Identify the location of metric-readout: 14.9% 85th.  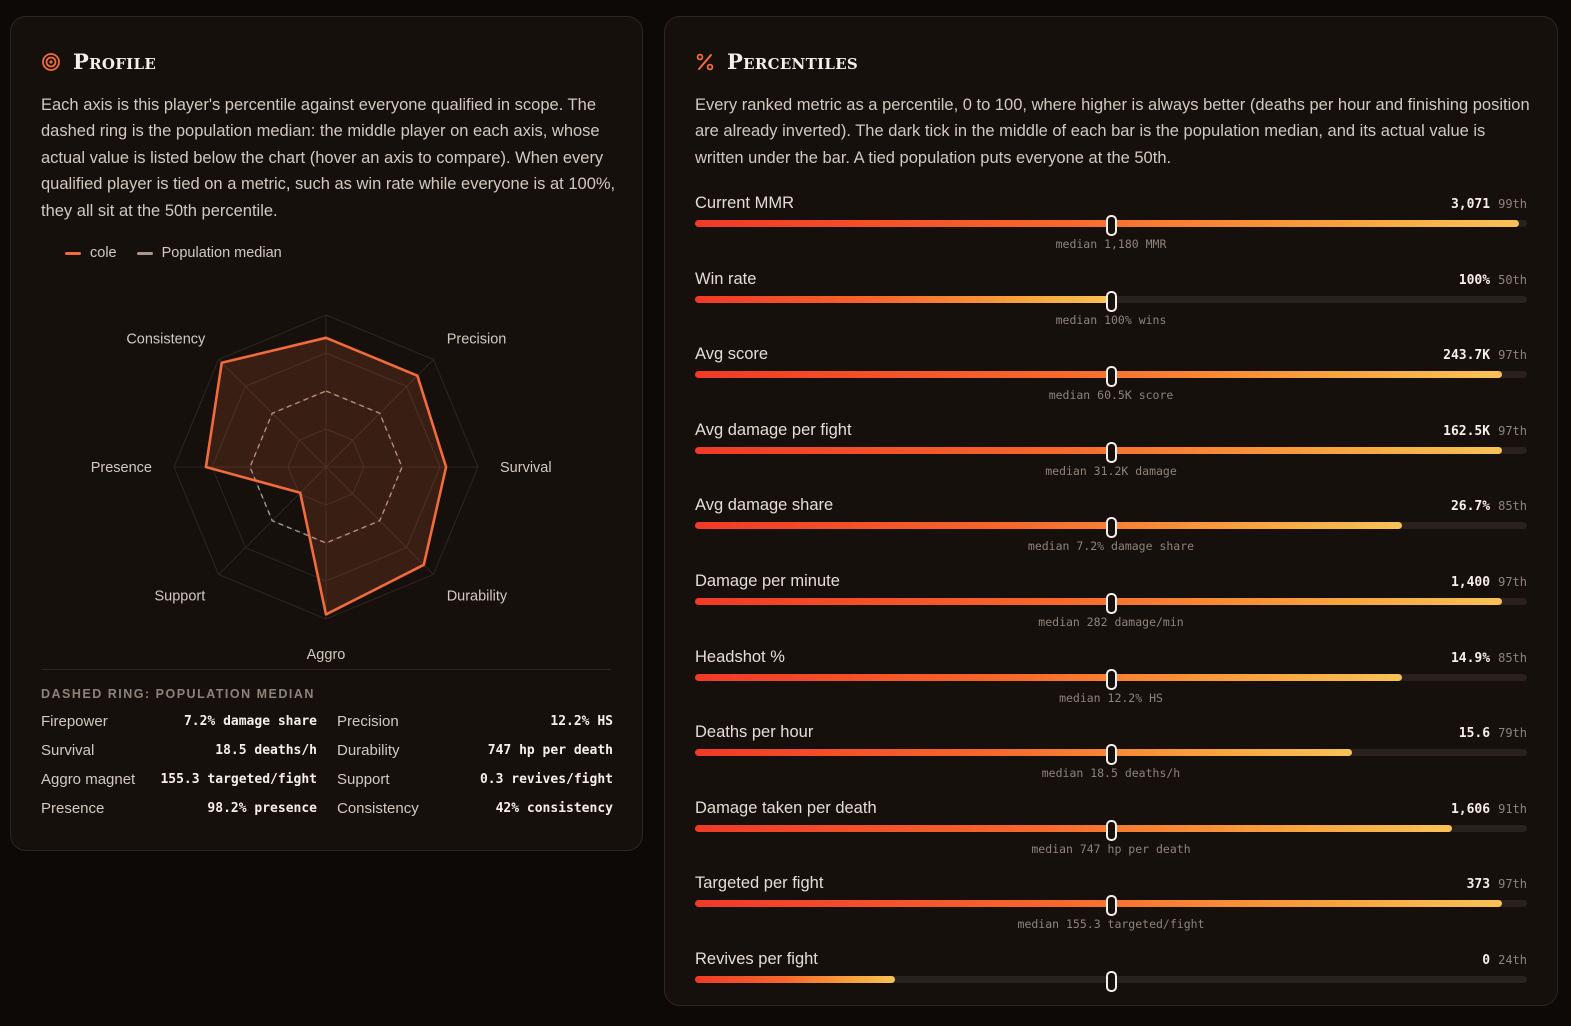
(1489, 658).